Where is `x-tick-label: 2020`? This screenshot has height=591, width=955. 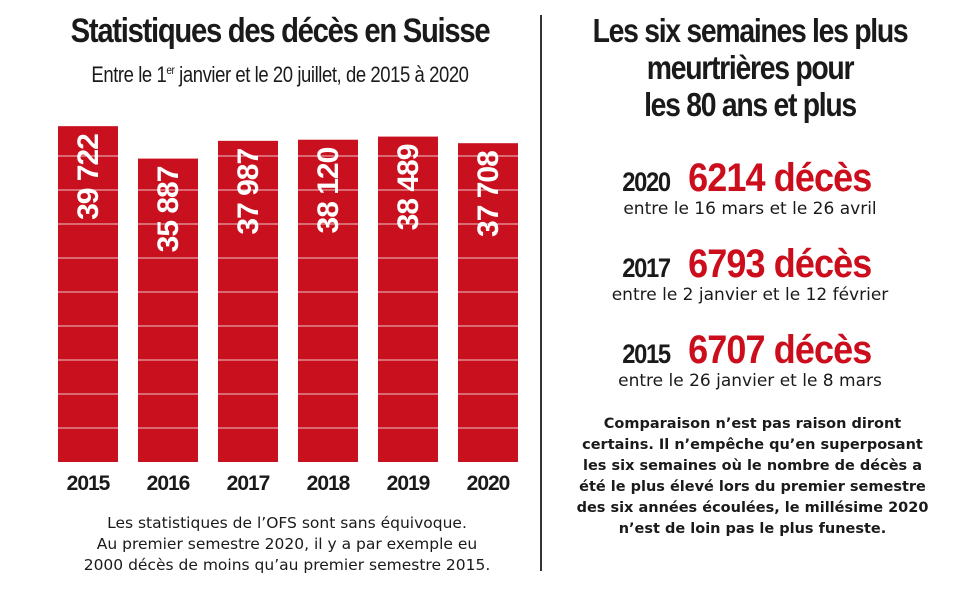 x-tick-label: 2020 is located at coordinates (488, 483).